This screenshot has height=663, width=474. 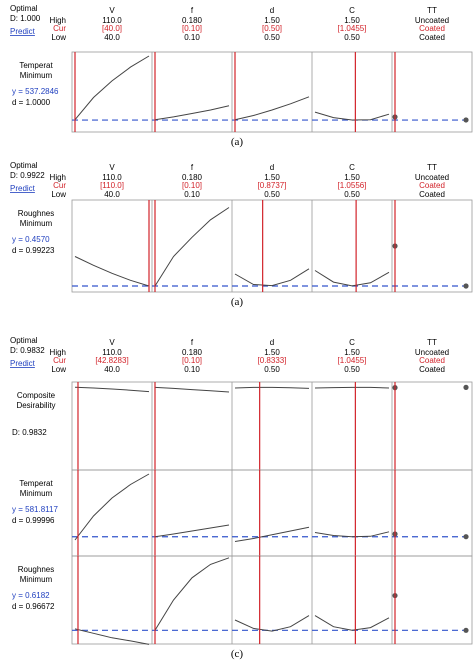 What do you see at coordinates (111, 360) in the screenshot?
I see `factor-cur-v: [42.8283]` at bounding box center [111, 360].